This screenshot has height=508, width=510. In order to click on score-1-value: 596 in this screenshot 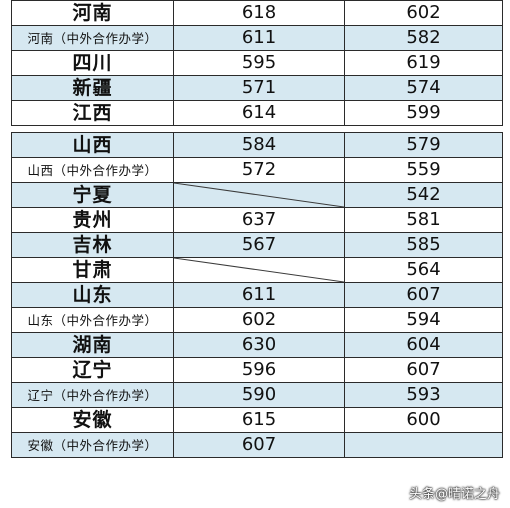, I will do `click(259, 369)`.